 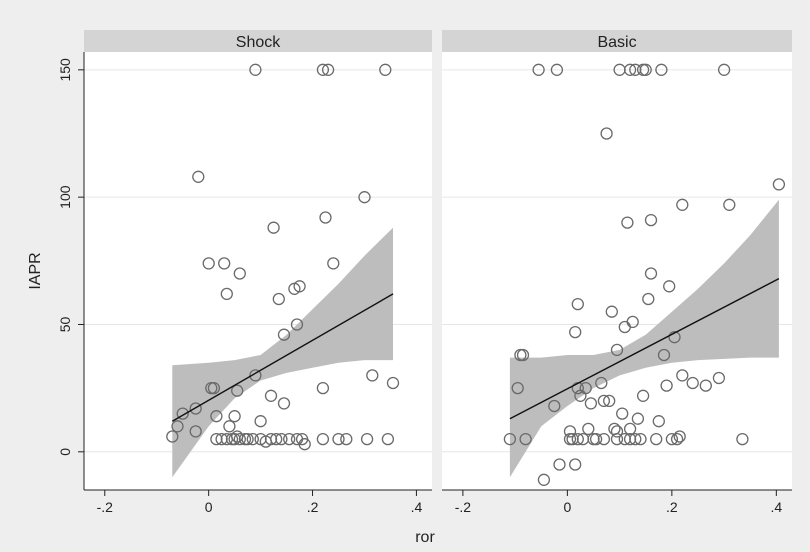 What do you see at coordinates (672, 507) in the screenshot?
I see `x-tick-label: .2` at bounding box center [672, 507].